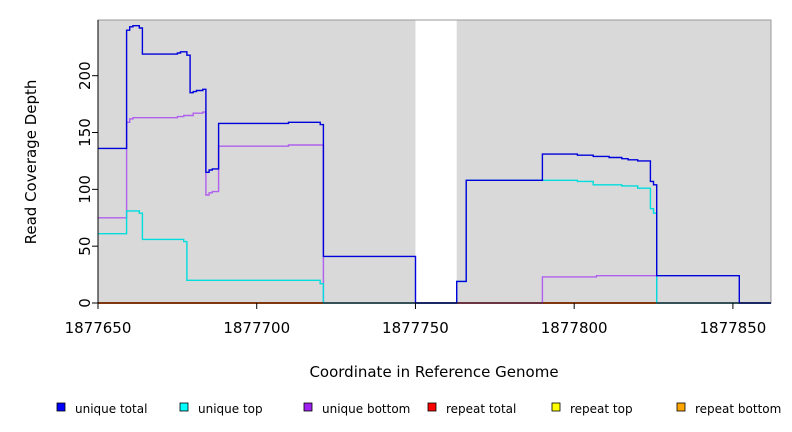 This screenshot has height=432, width=792. Describe the element at coordinates (85, 303) in the screenshot. I see `y-tick-label: 0` at that location.